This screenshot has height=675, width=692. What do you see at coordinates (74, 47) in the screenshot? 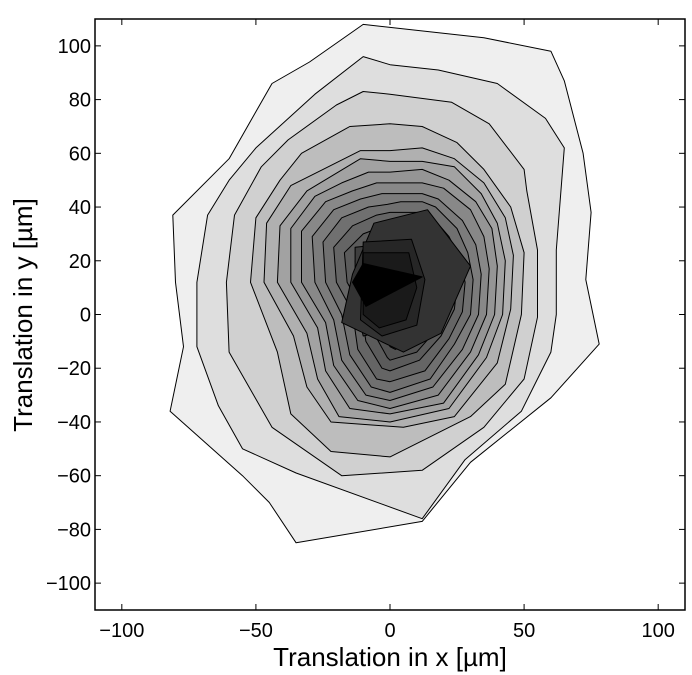
I see `y-tick-label: 100` at bounding box center [74, 47].